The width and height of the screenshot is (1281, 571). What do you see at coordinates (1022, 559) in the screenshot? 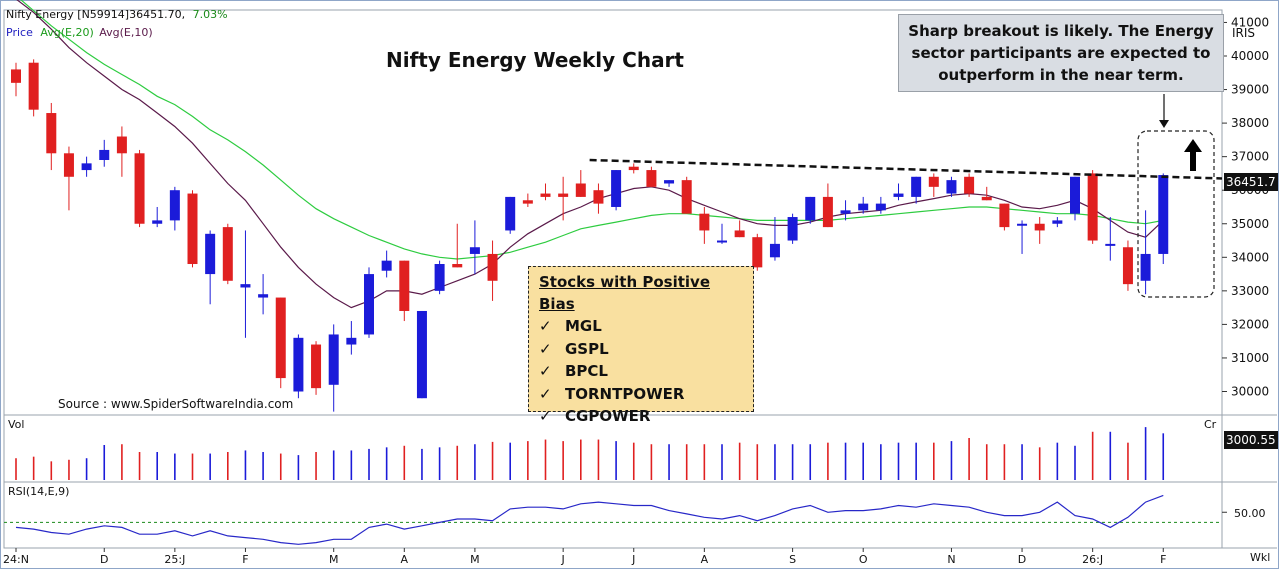
I see `x-tick-label: D` at bounding box center [1022, 559].